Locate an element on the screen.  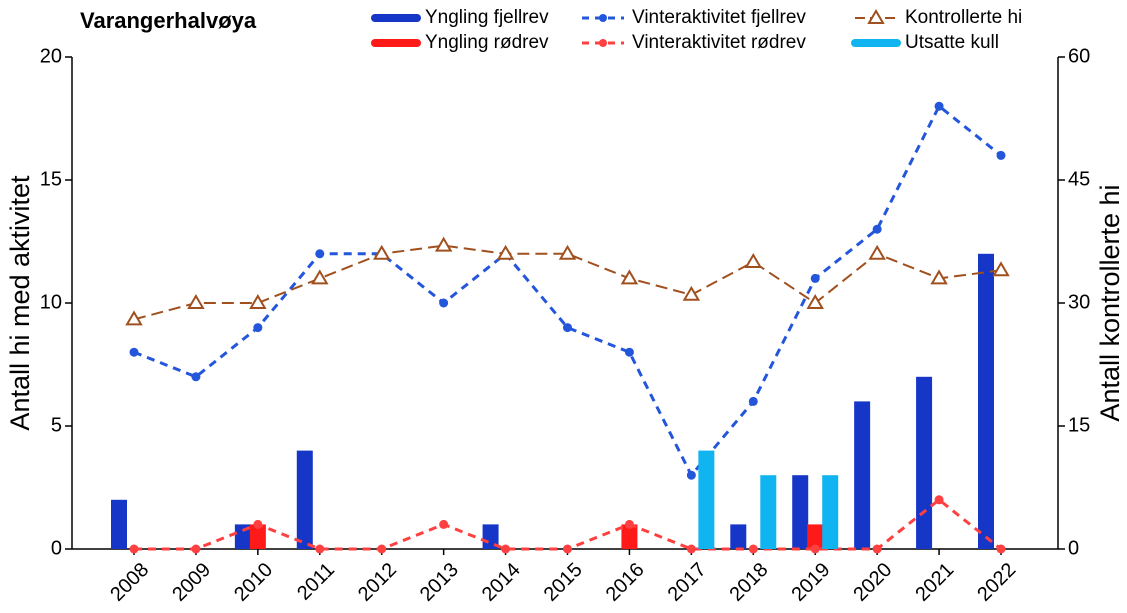
x-tick-label: 2021 is located at coordinates (934, 582).